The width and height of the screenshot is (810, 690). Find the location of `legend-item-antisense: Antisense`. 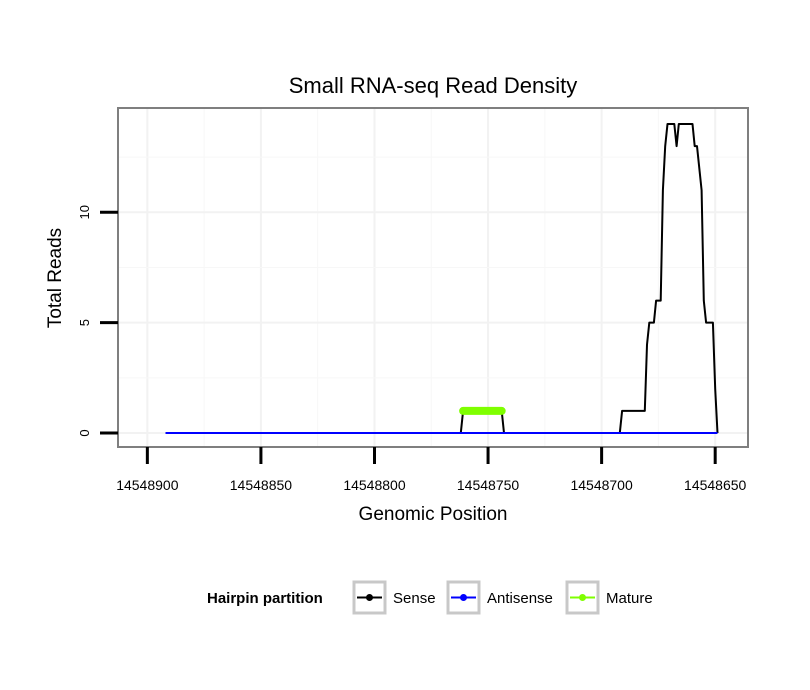

legend-item-antisense: Antisense is located at coordinates (499, 597).